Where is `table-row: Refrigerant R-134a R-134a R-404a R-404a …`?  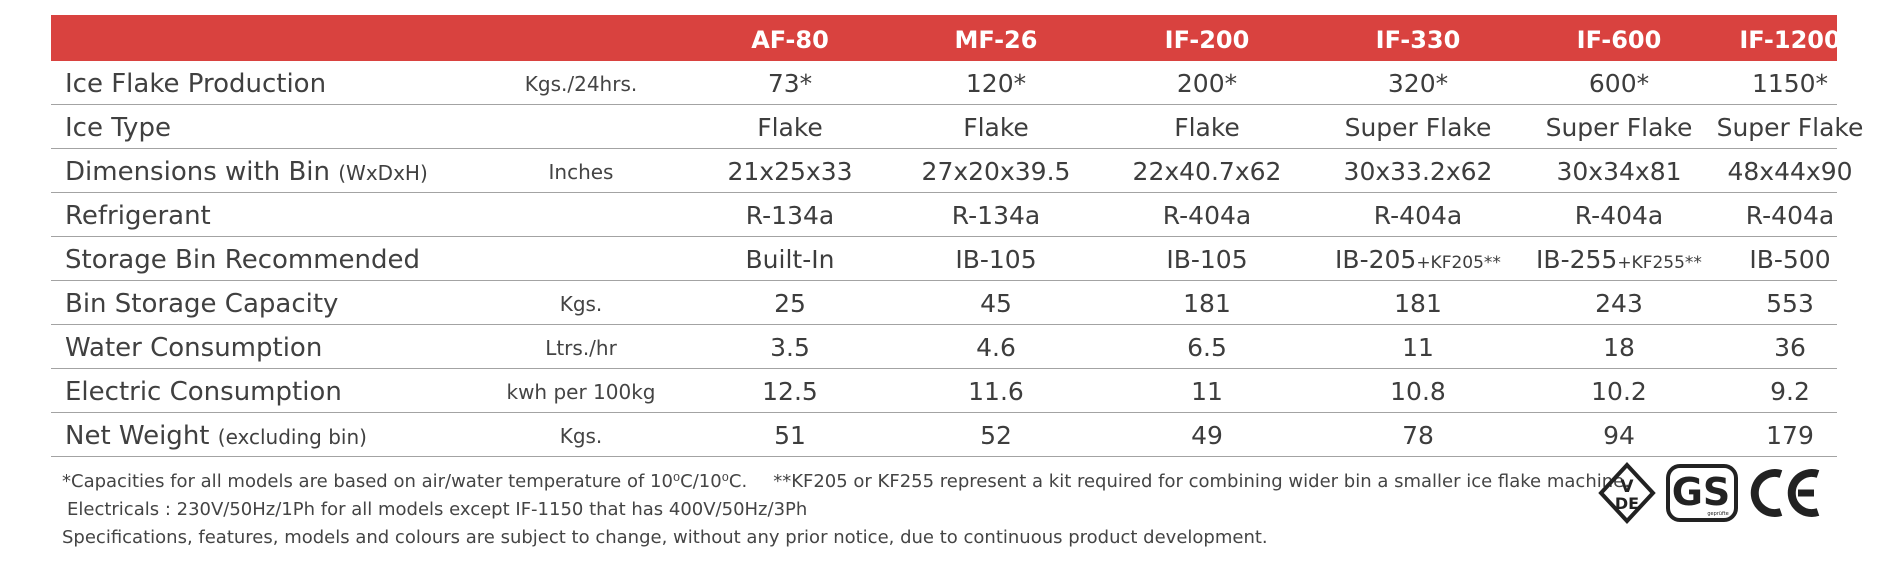
table-row: Refrigerant R-134a R-134a R-404a R-404a … is located at coordinates (944, 215).